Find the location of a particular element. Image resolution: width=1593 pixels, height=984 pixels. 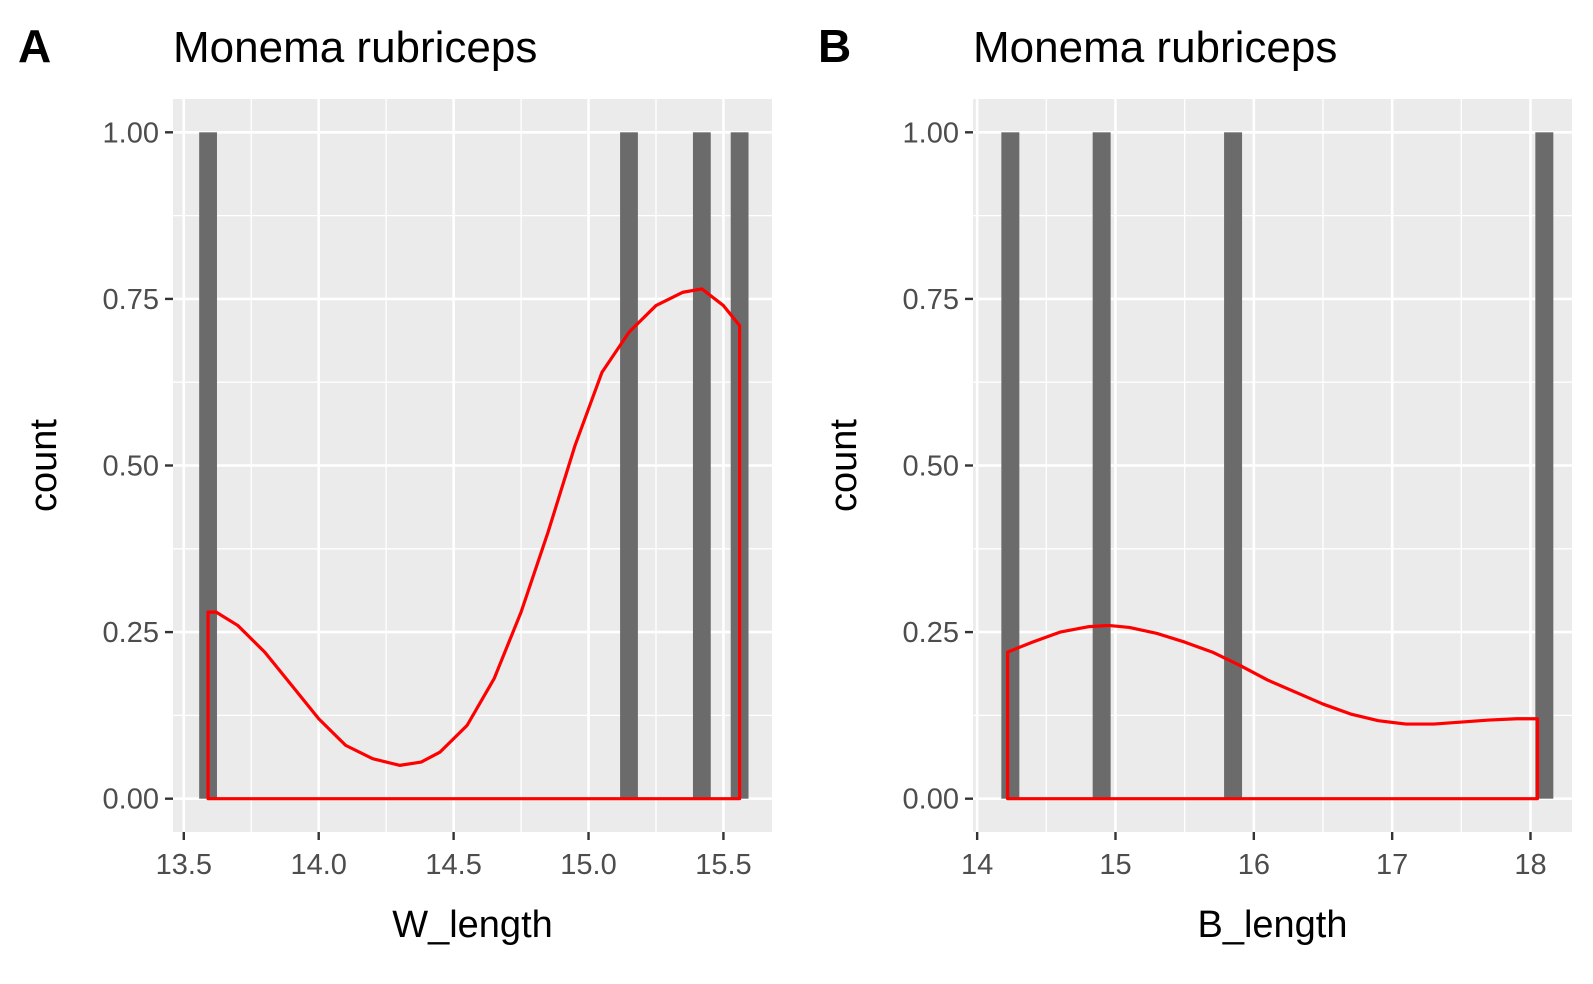

x-tick-label: 15 is located at coordinates (1115, 865).